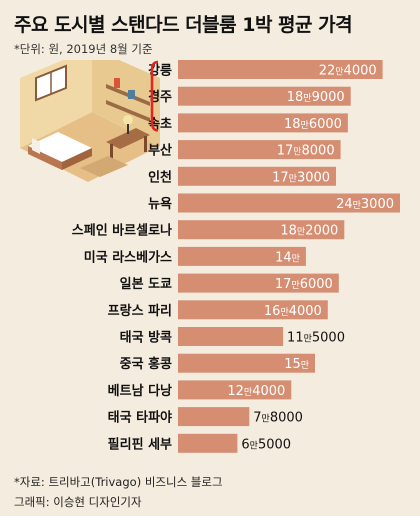 The width and height of the screenshot is (420, 516). Describe the element at coordinates (128, 120) in the screenshot. I see `lamp-icon` at that location.